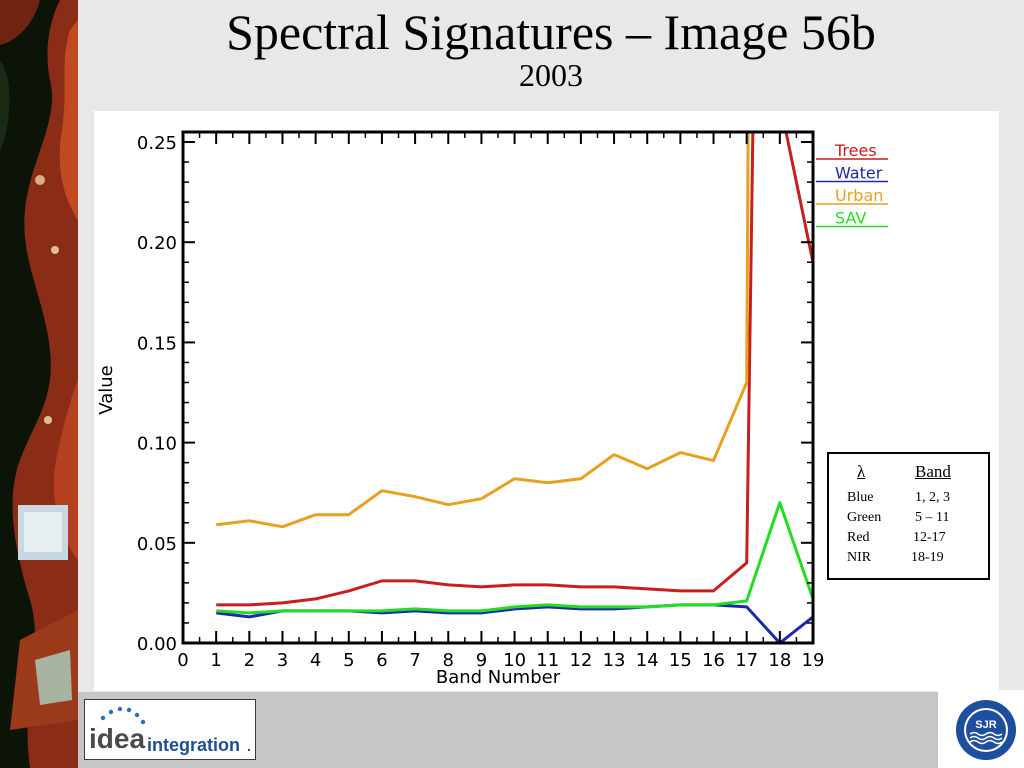 The width and height of the screenshot is (1024, 768). Describe the element at coordinates (813, 660) in the screenshot. I see `x-tick-label: 19` at that location.